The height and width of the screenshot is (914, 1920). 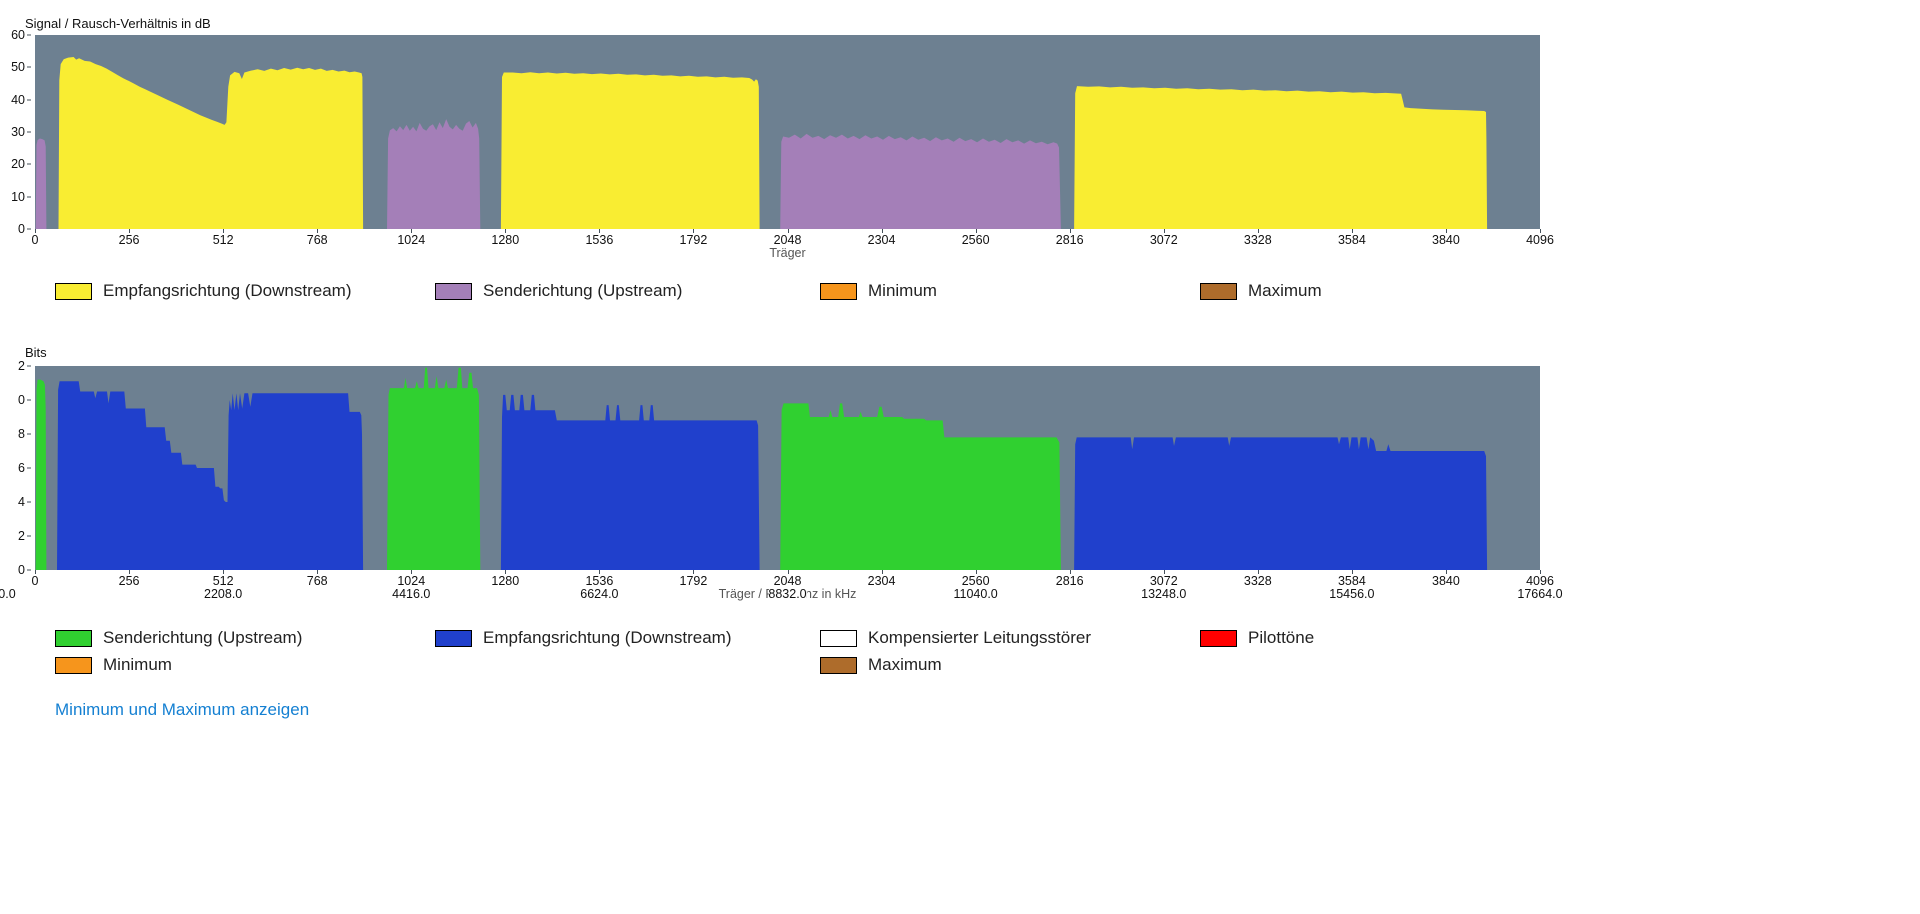 What do you see at coordinates (317, 581) in the screenshot?
I see `x-tick-label: 768` at bounding box center [317, 581].